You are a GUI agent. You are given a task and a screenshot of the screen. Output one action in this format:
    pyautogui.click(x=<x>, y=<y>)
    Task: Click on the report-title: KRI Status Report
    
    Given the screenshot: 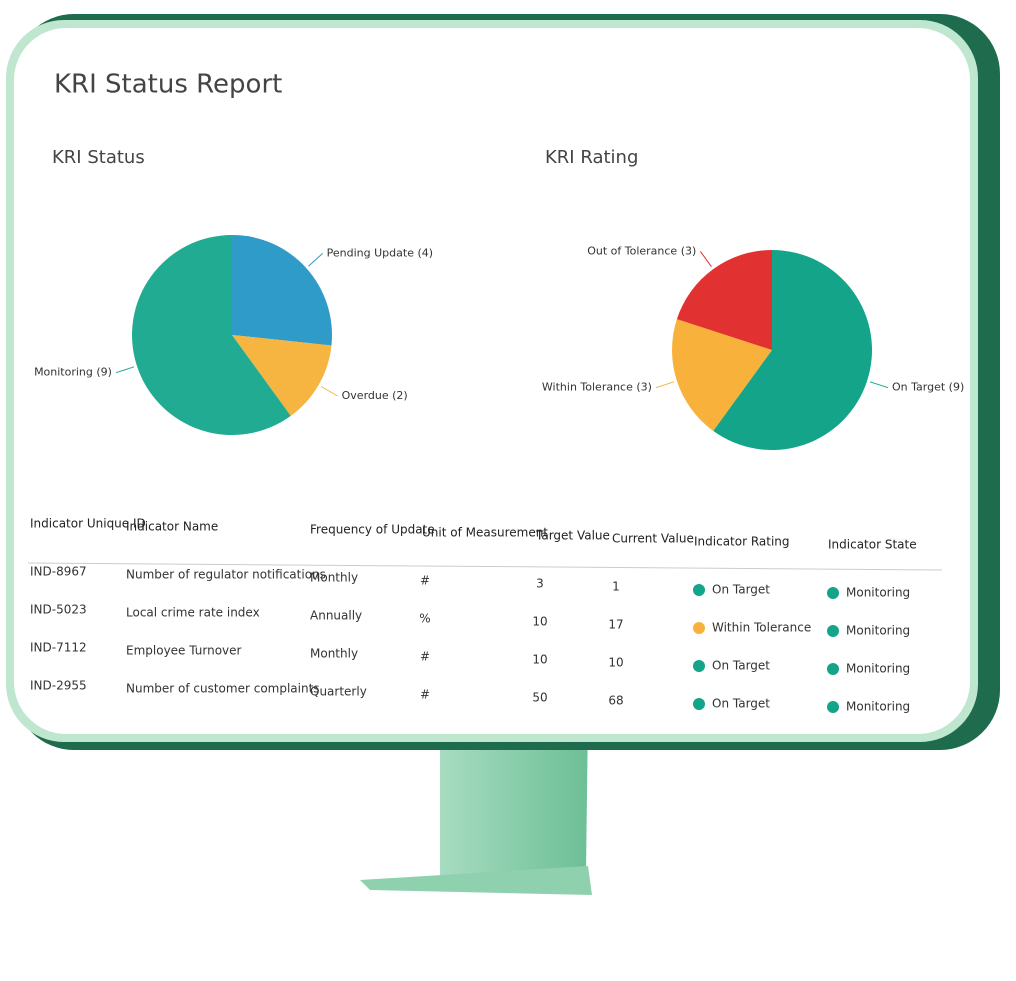 What is the action you would take?
    pyautogui.click(x=168, y=85)
    